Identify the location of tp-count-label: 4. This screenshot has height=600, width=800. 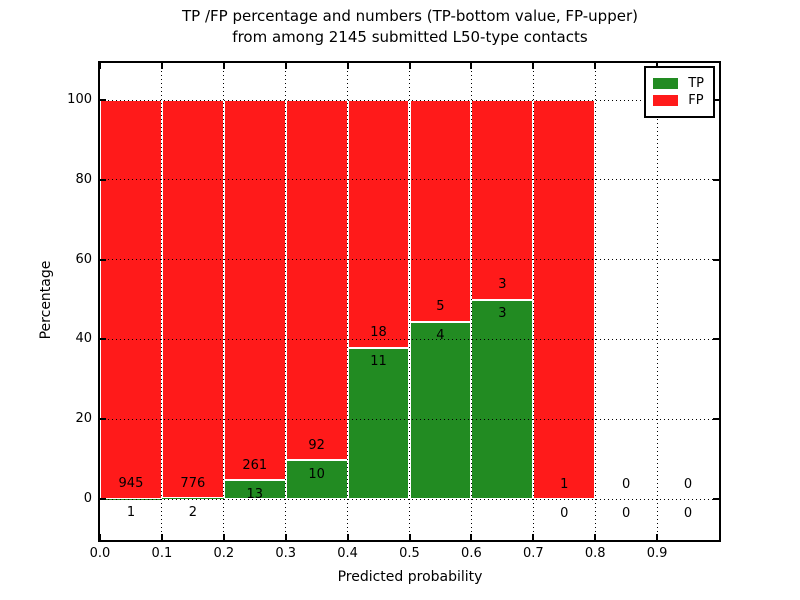
(440, 336).